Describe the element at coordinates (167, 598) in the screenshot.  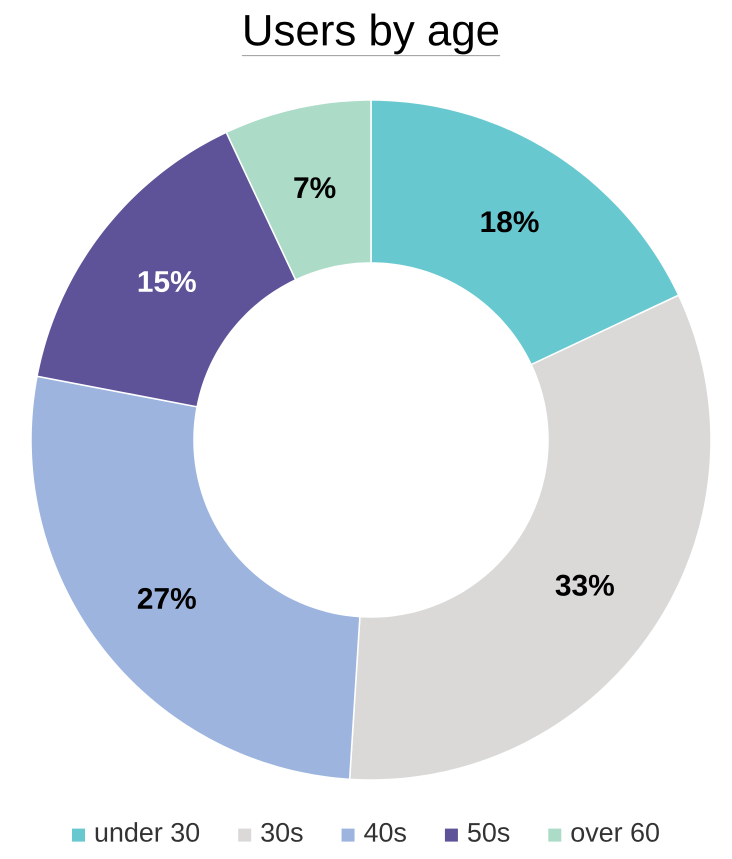
I see `data-label: 27%` at that location.